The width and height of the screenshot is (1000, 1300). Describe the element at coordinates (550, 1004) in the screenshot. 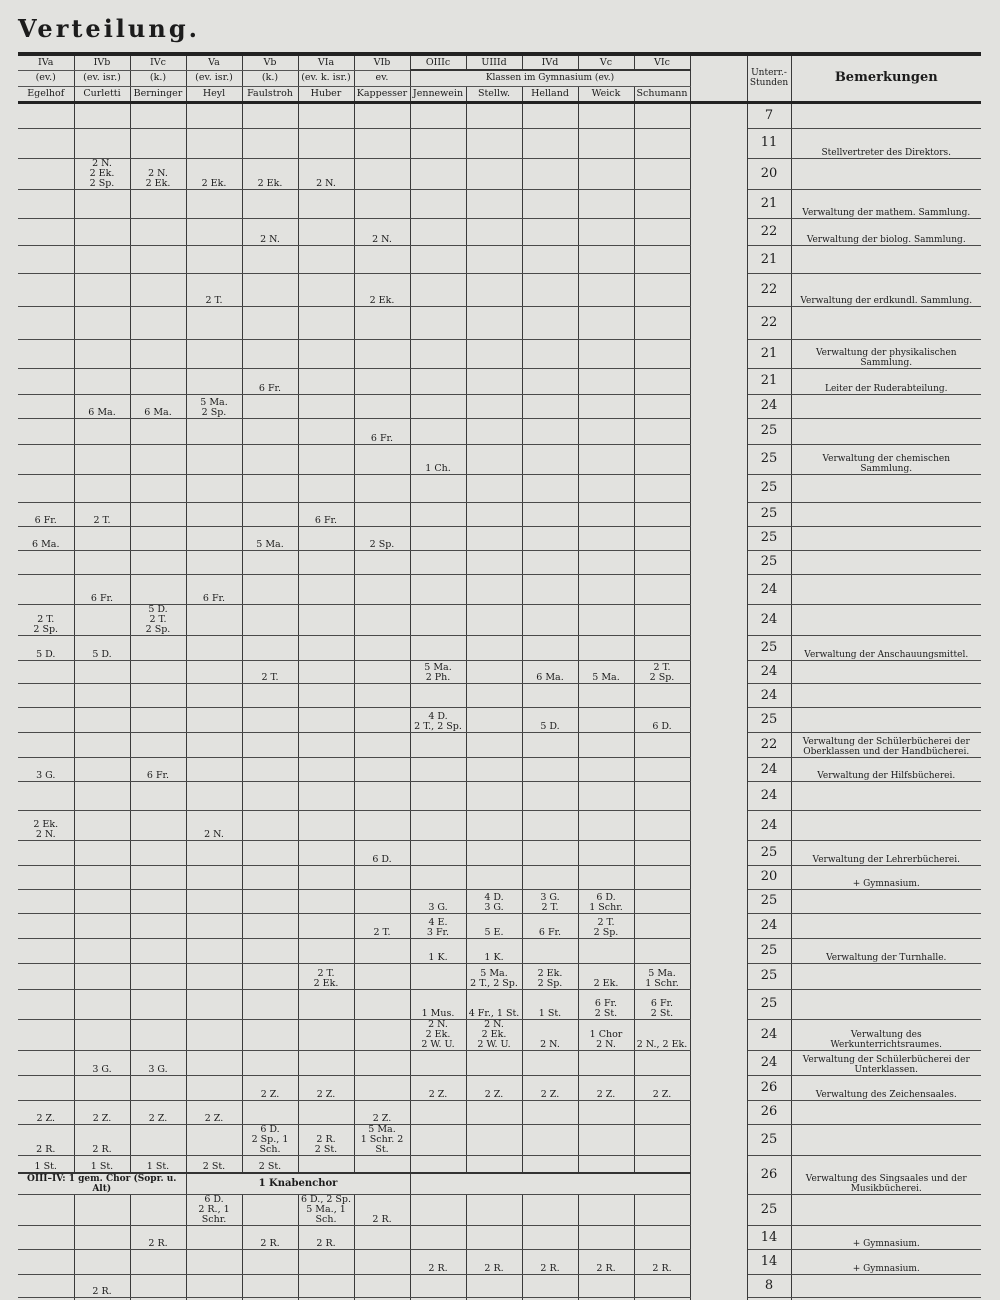

I see `assignment-cell: 1 St.` at that location.